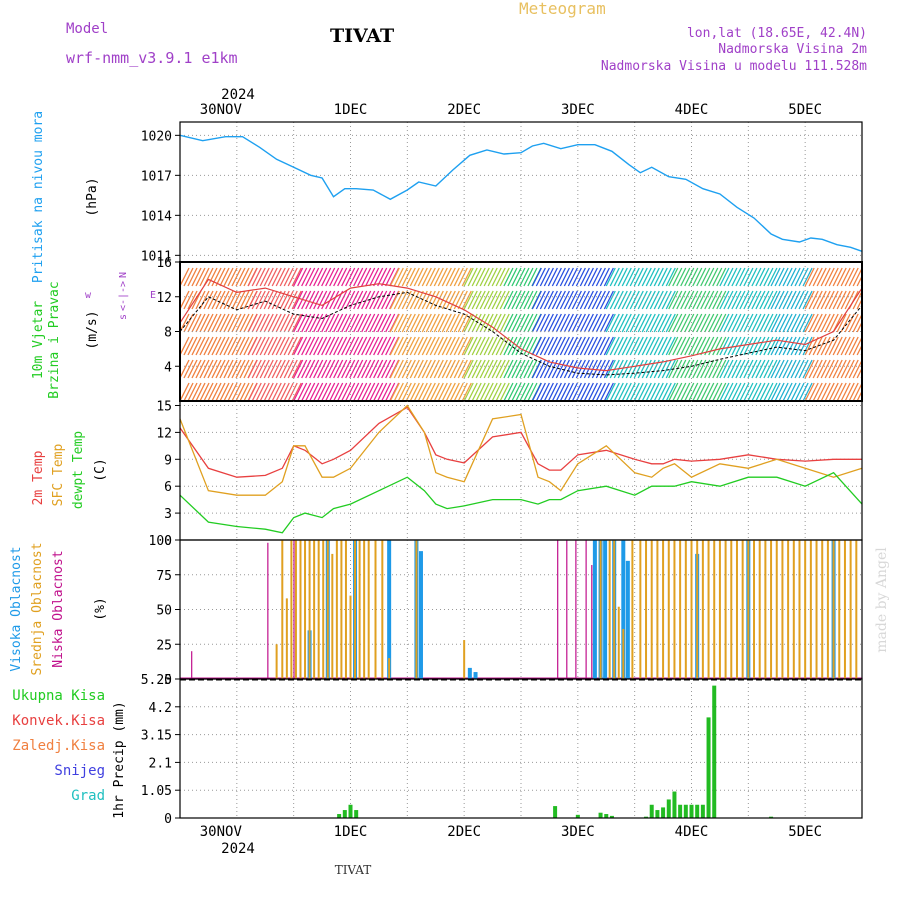 The width and height of the screenshot is (900, 900). What do you see at coordinates (502, 192) in the screenshot?
I see `pressure-panel: 1020 1017 1014 1011` at bounding box center [502, 192].